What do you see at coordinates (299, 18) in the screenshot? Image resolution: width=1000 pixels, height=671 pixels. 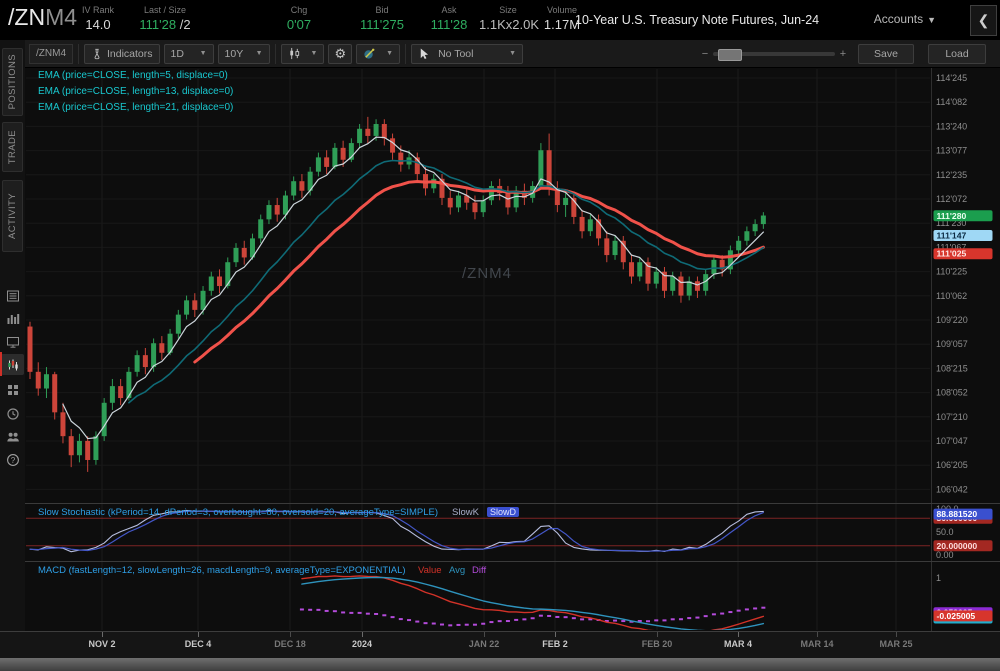 I see `quote-field-chg: Chg 0'07` at bounding box center [299, 18].